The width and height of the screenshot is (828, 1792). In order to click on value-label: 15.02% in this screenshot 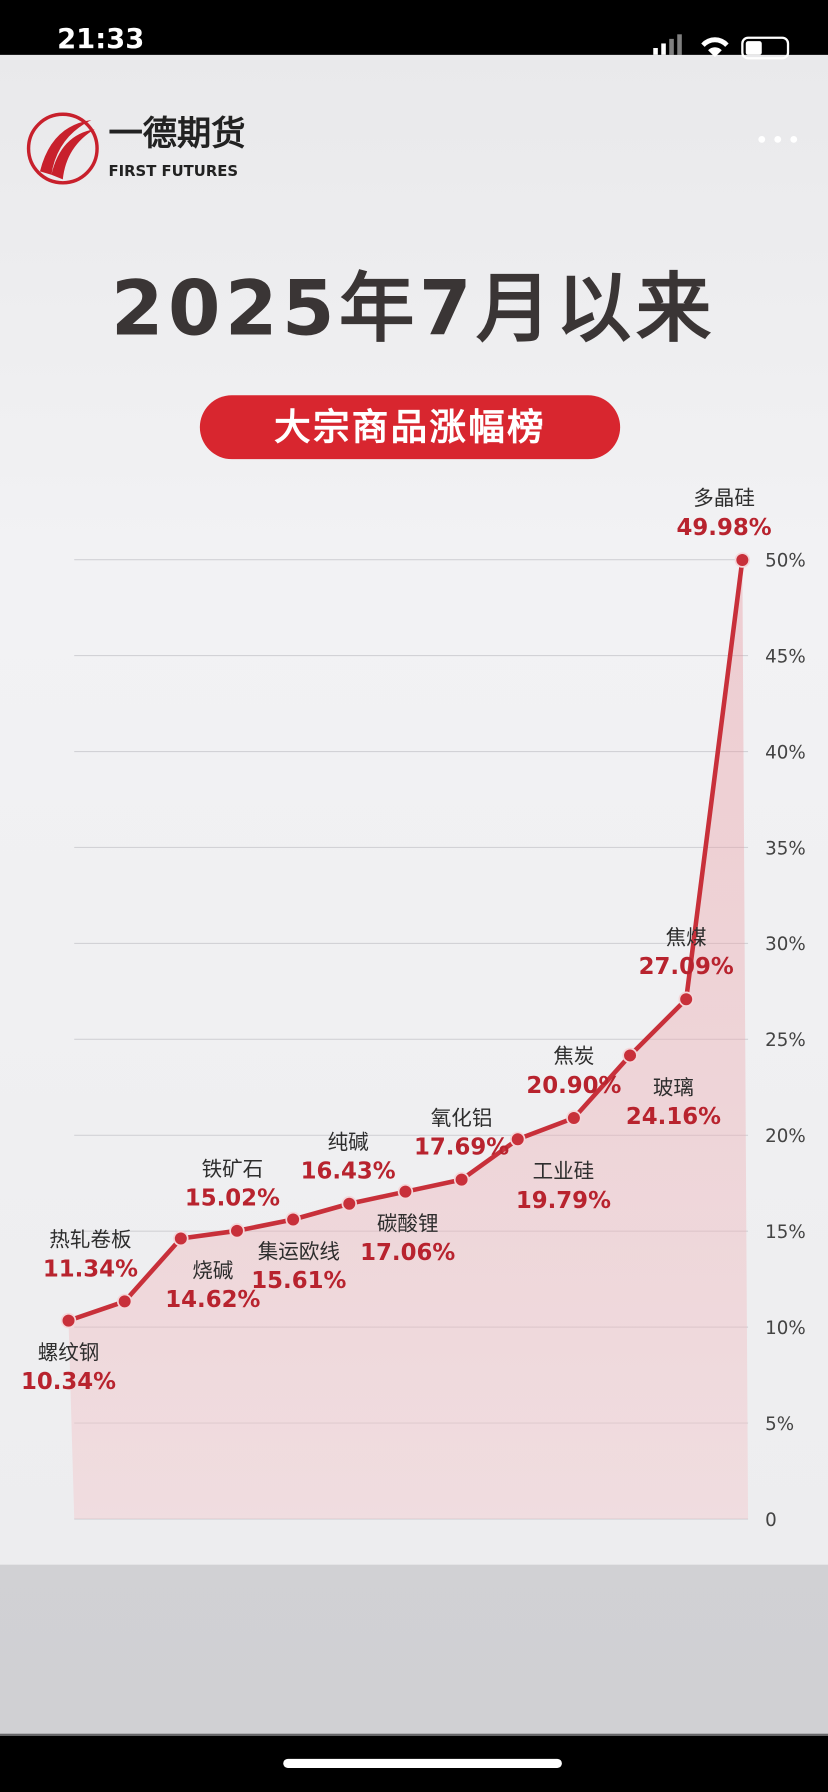, I will do `click(232, 1199)`.